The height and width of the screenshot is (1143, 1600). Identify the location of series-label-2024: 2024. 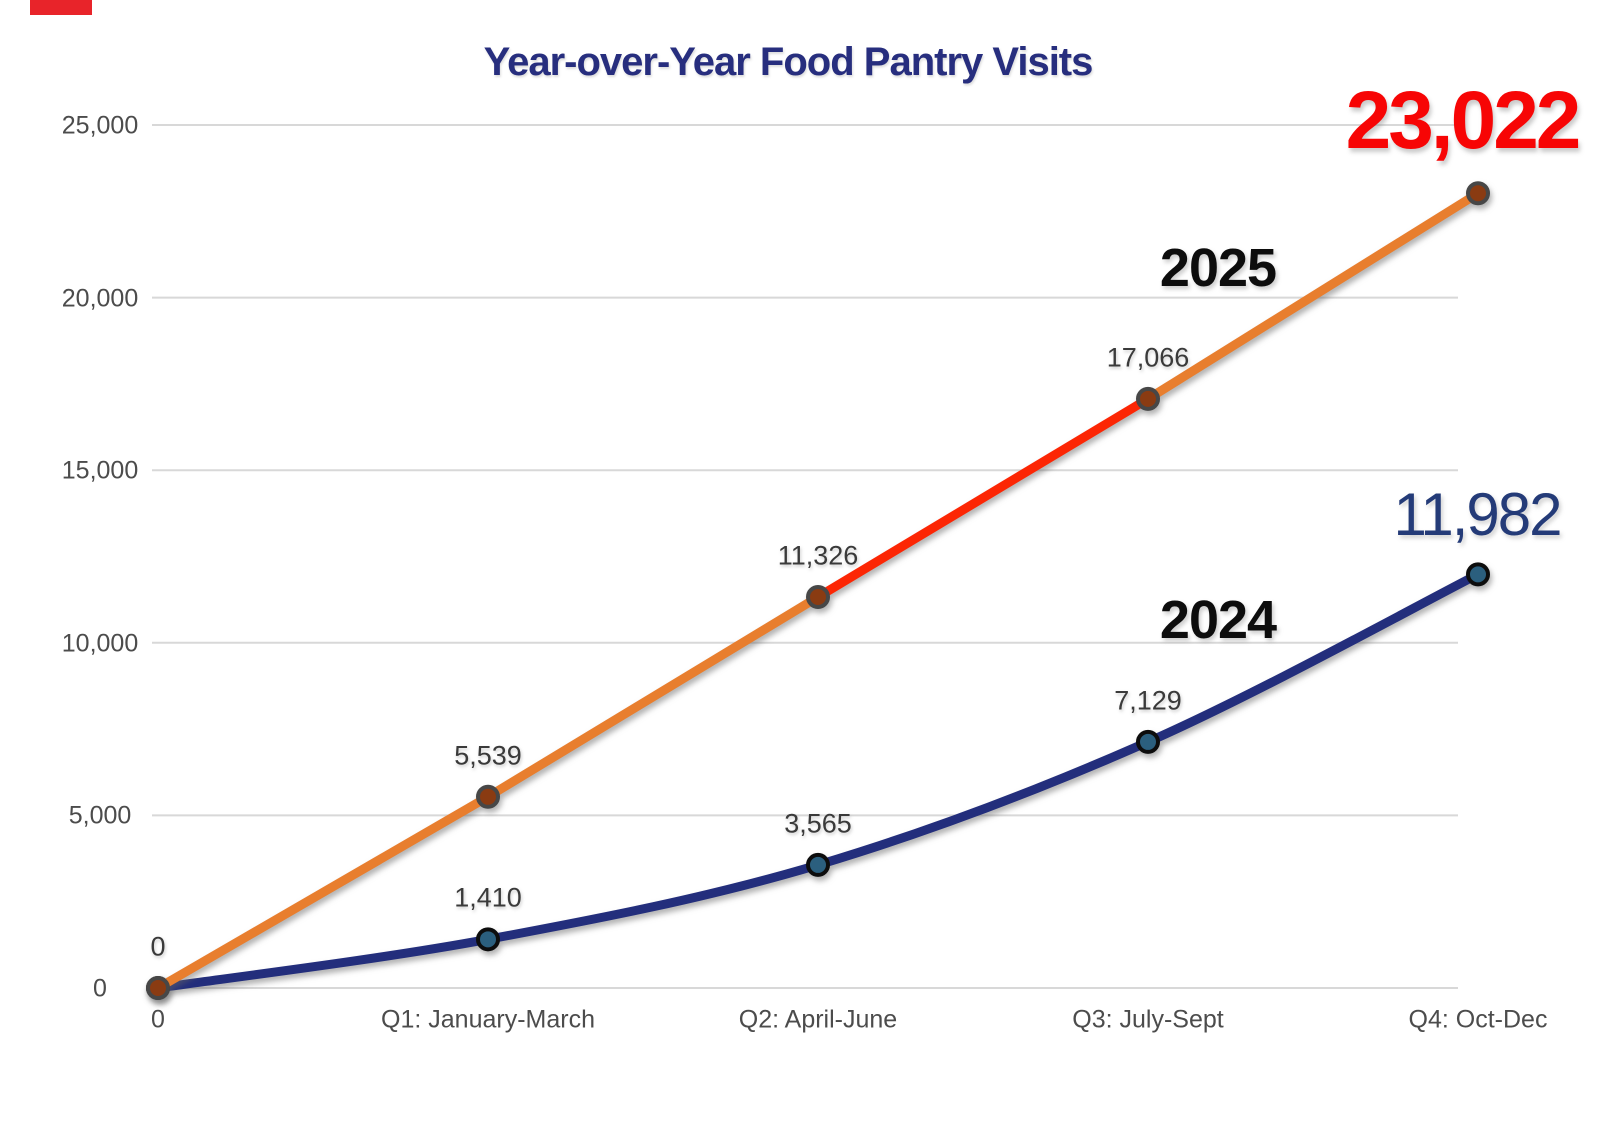
(1218, 620).